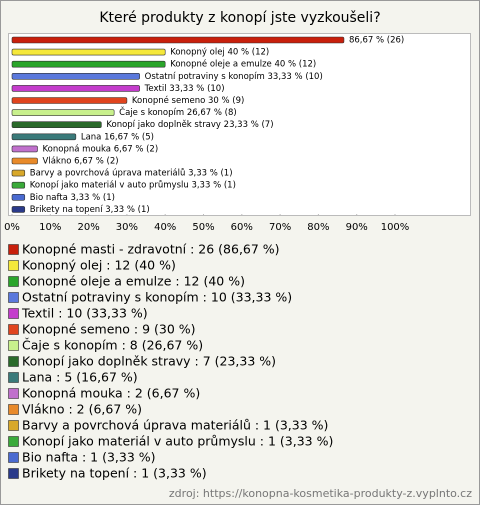 The width and height of the screenshot is (480, 505). Describe the element at coordinates (109, 329) in the screenshot. I see `legend-label: Konopné semeno : 9 (30 %)` at that location.